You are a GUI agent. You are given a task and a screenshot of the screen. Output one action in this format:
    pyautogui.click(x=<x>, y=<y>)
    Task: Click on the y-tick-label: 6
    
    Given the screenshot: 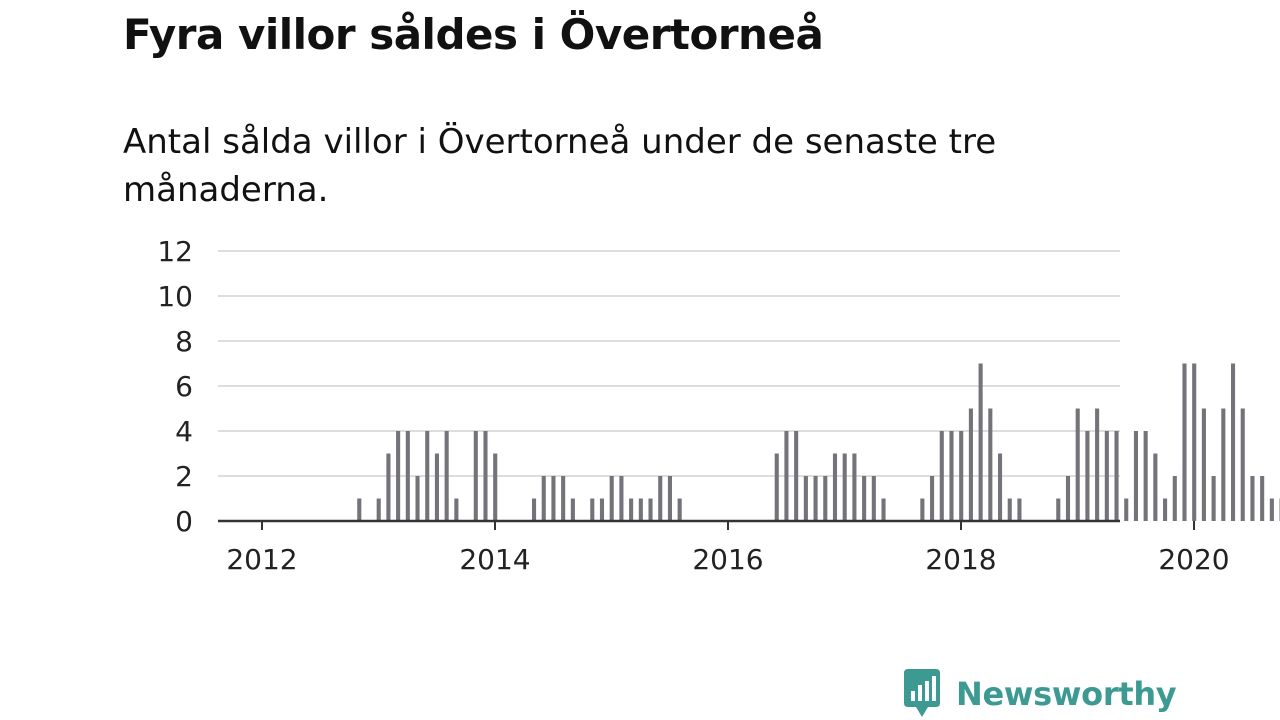 What is the action you would take?
    pyautogui.click(x=184, y=386)
    